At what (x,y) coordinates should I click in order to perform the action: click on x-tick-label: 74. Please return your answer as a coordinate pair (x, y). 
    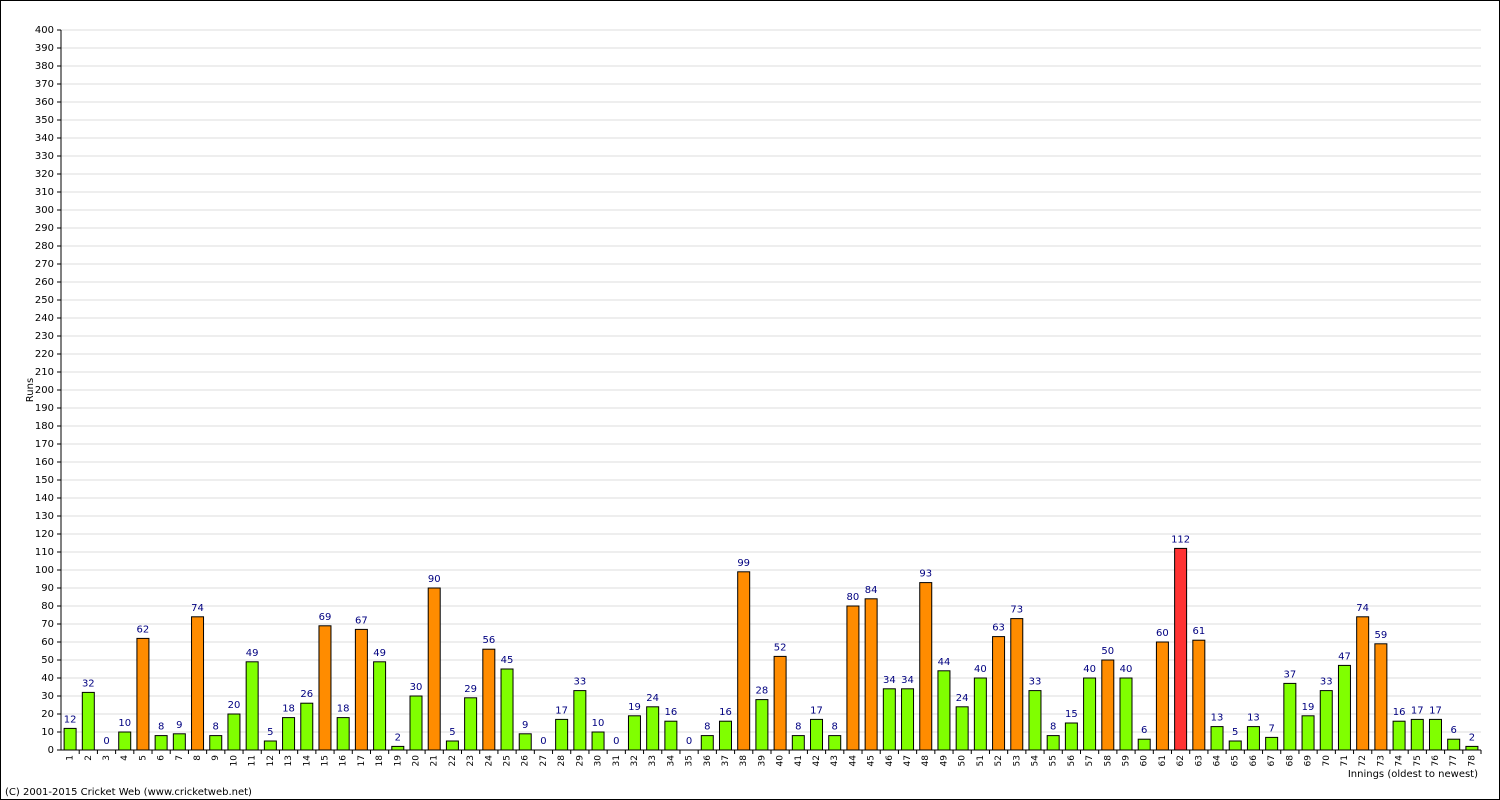
    Looking at the image, I should click on (1400, 761).